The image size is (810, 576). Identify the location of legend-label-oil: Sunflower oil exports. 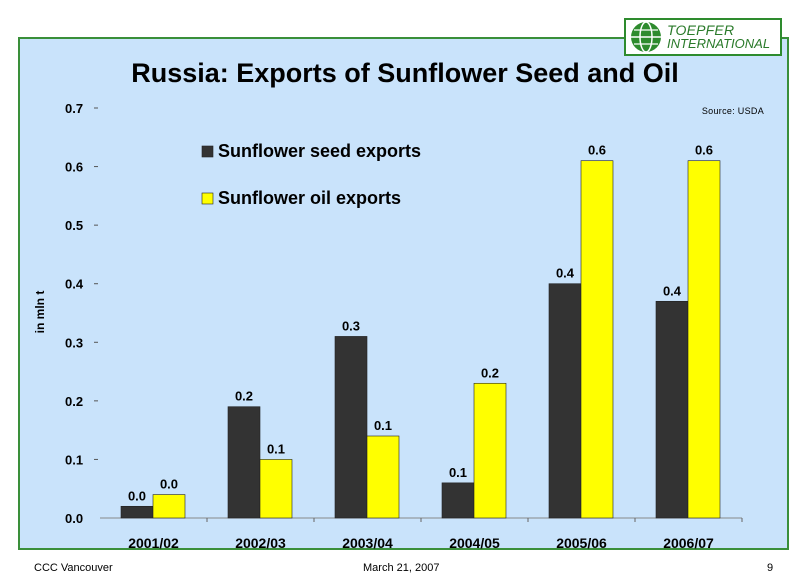
(309, 198).